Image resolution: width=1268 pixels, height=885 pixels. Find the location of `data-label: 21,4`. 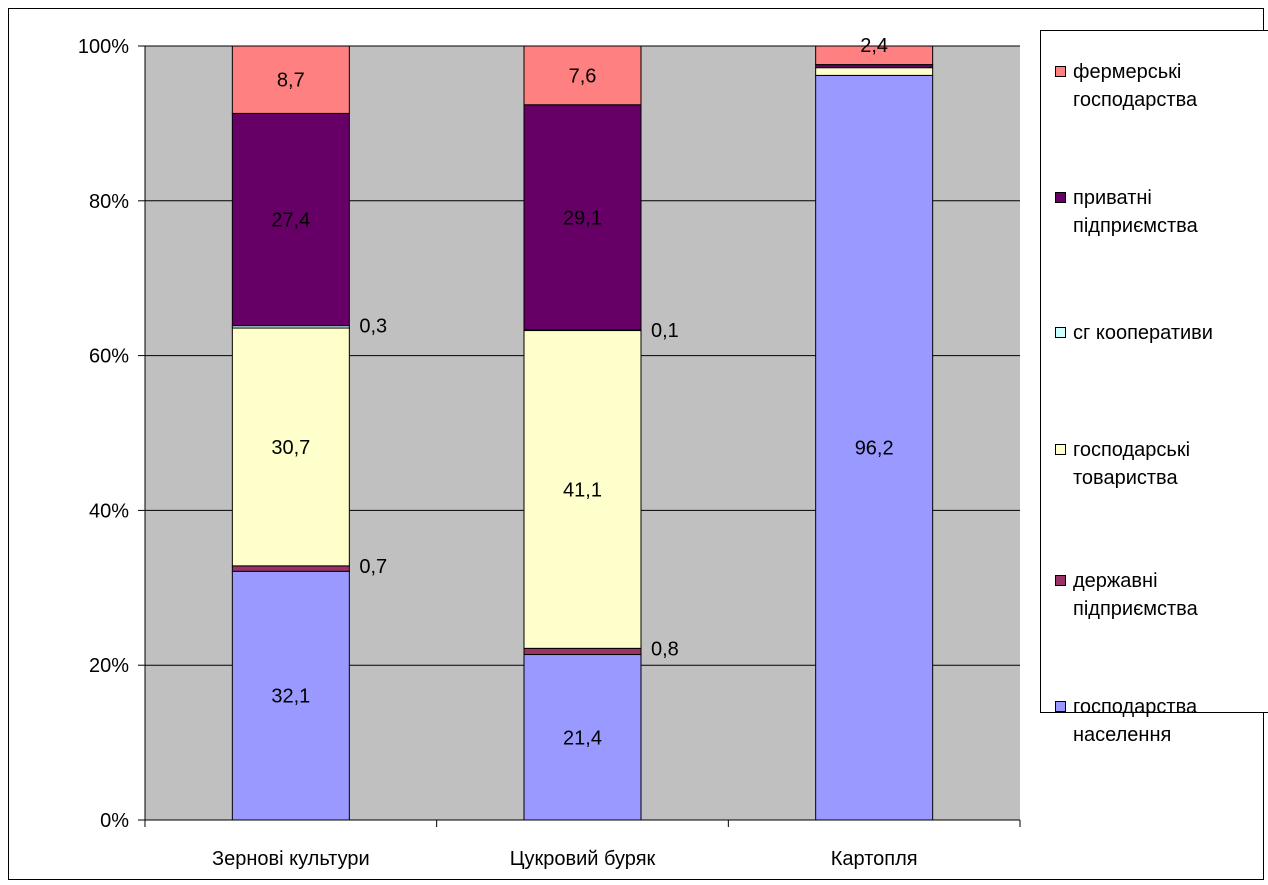

data-label: 21,4 is located at coordinates (582, 738).